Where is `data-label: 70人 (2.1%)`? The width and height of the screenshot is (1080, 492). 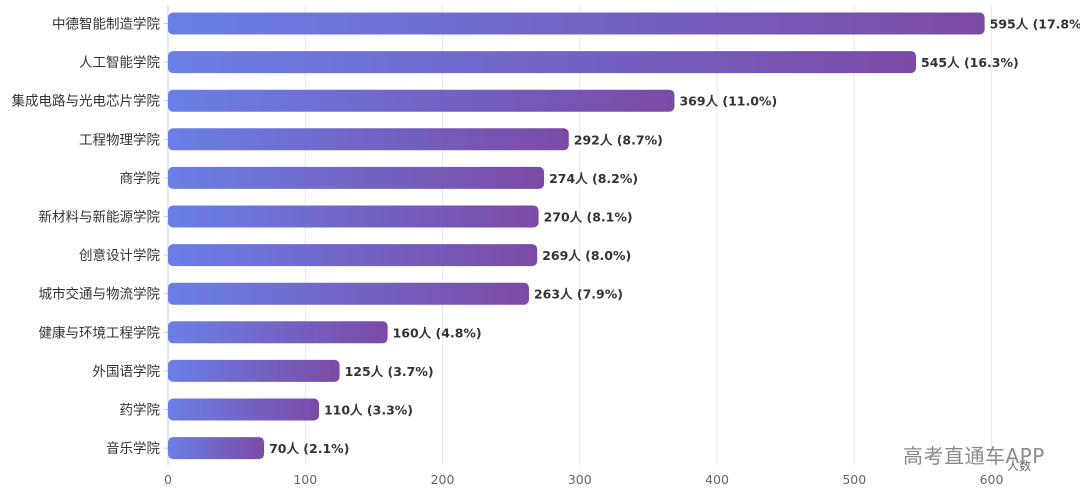 data-label: 70人 (2.1%) is located at coordinates (309, 448).